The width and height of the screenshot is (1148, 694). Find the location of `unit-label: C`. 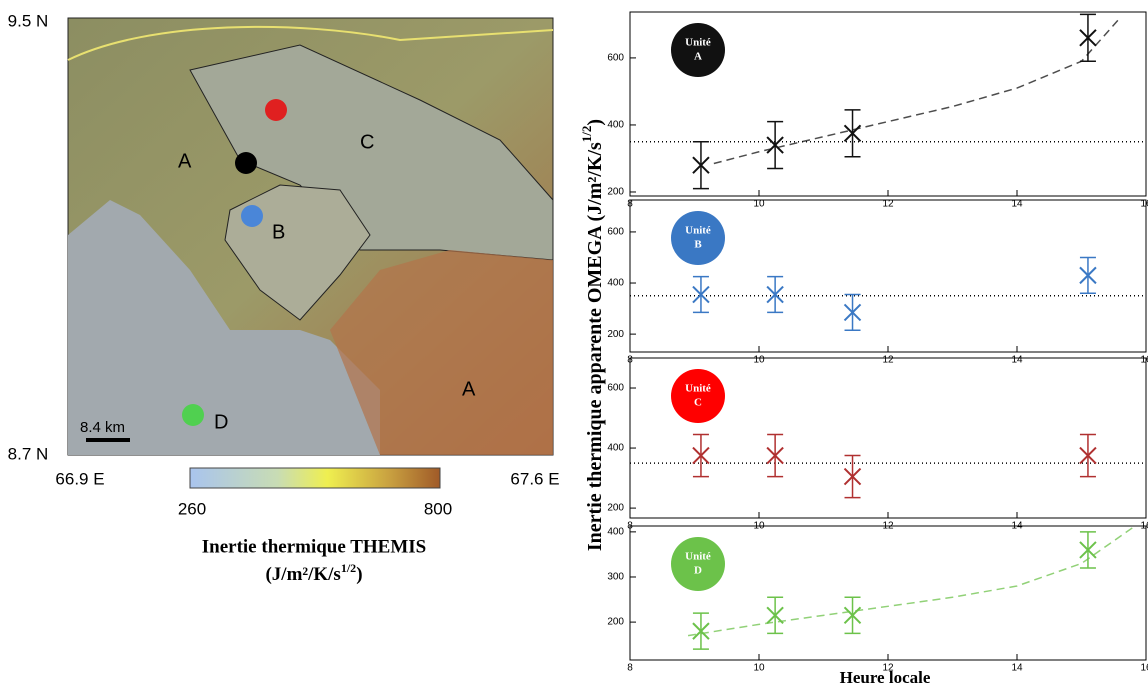

unit-label: C is located at coordinates (367, 142).